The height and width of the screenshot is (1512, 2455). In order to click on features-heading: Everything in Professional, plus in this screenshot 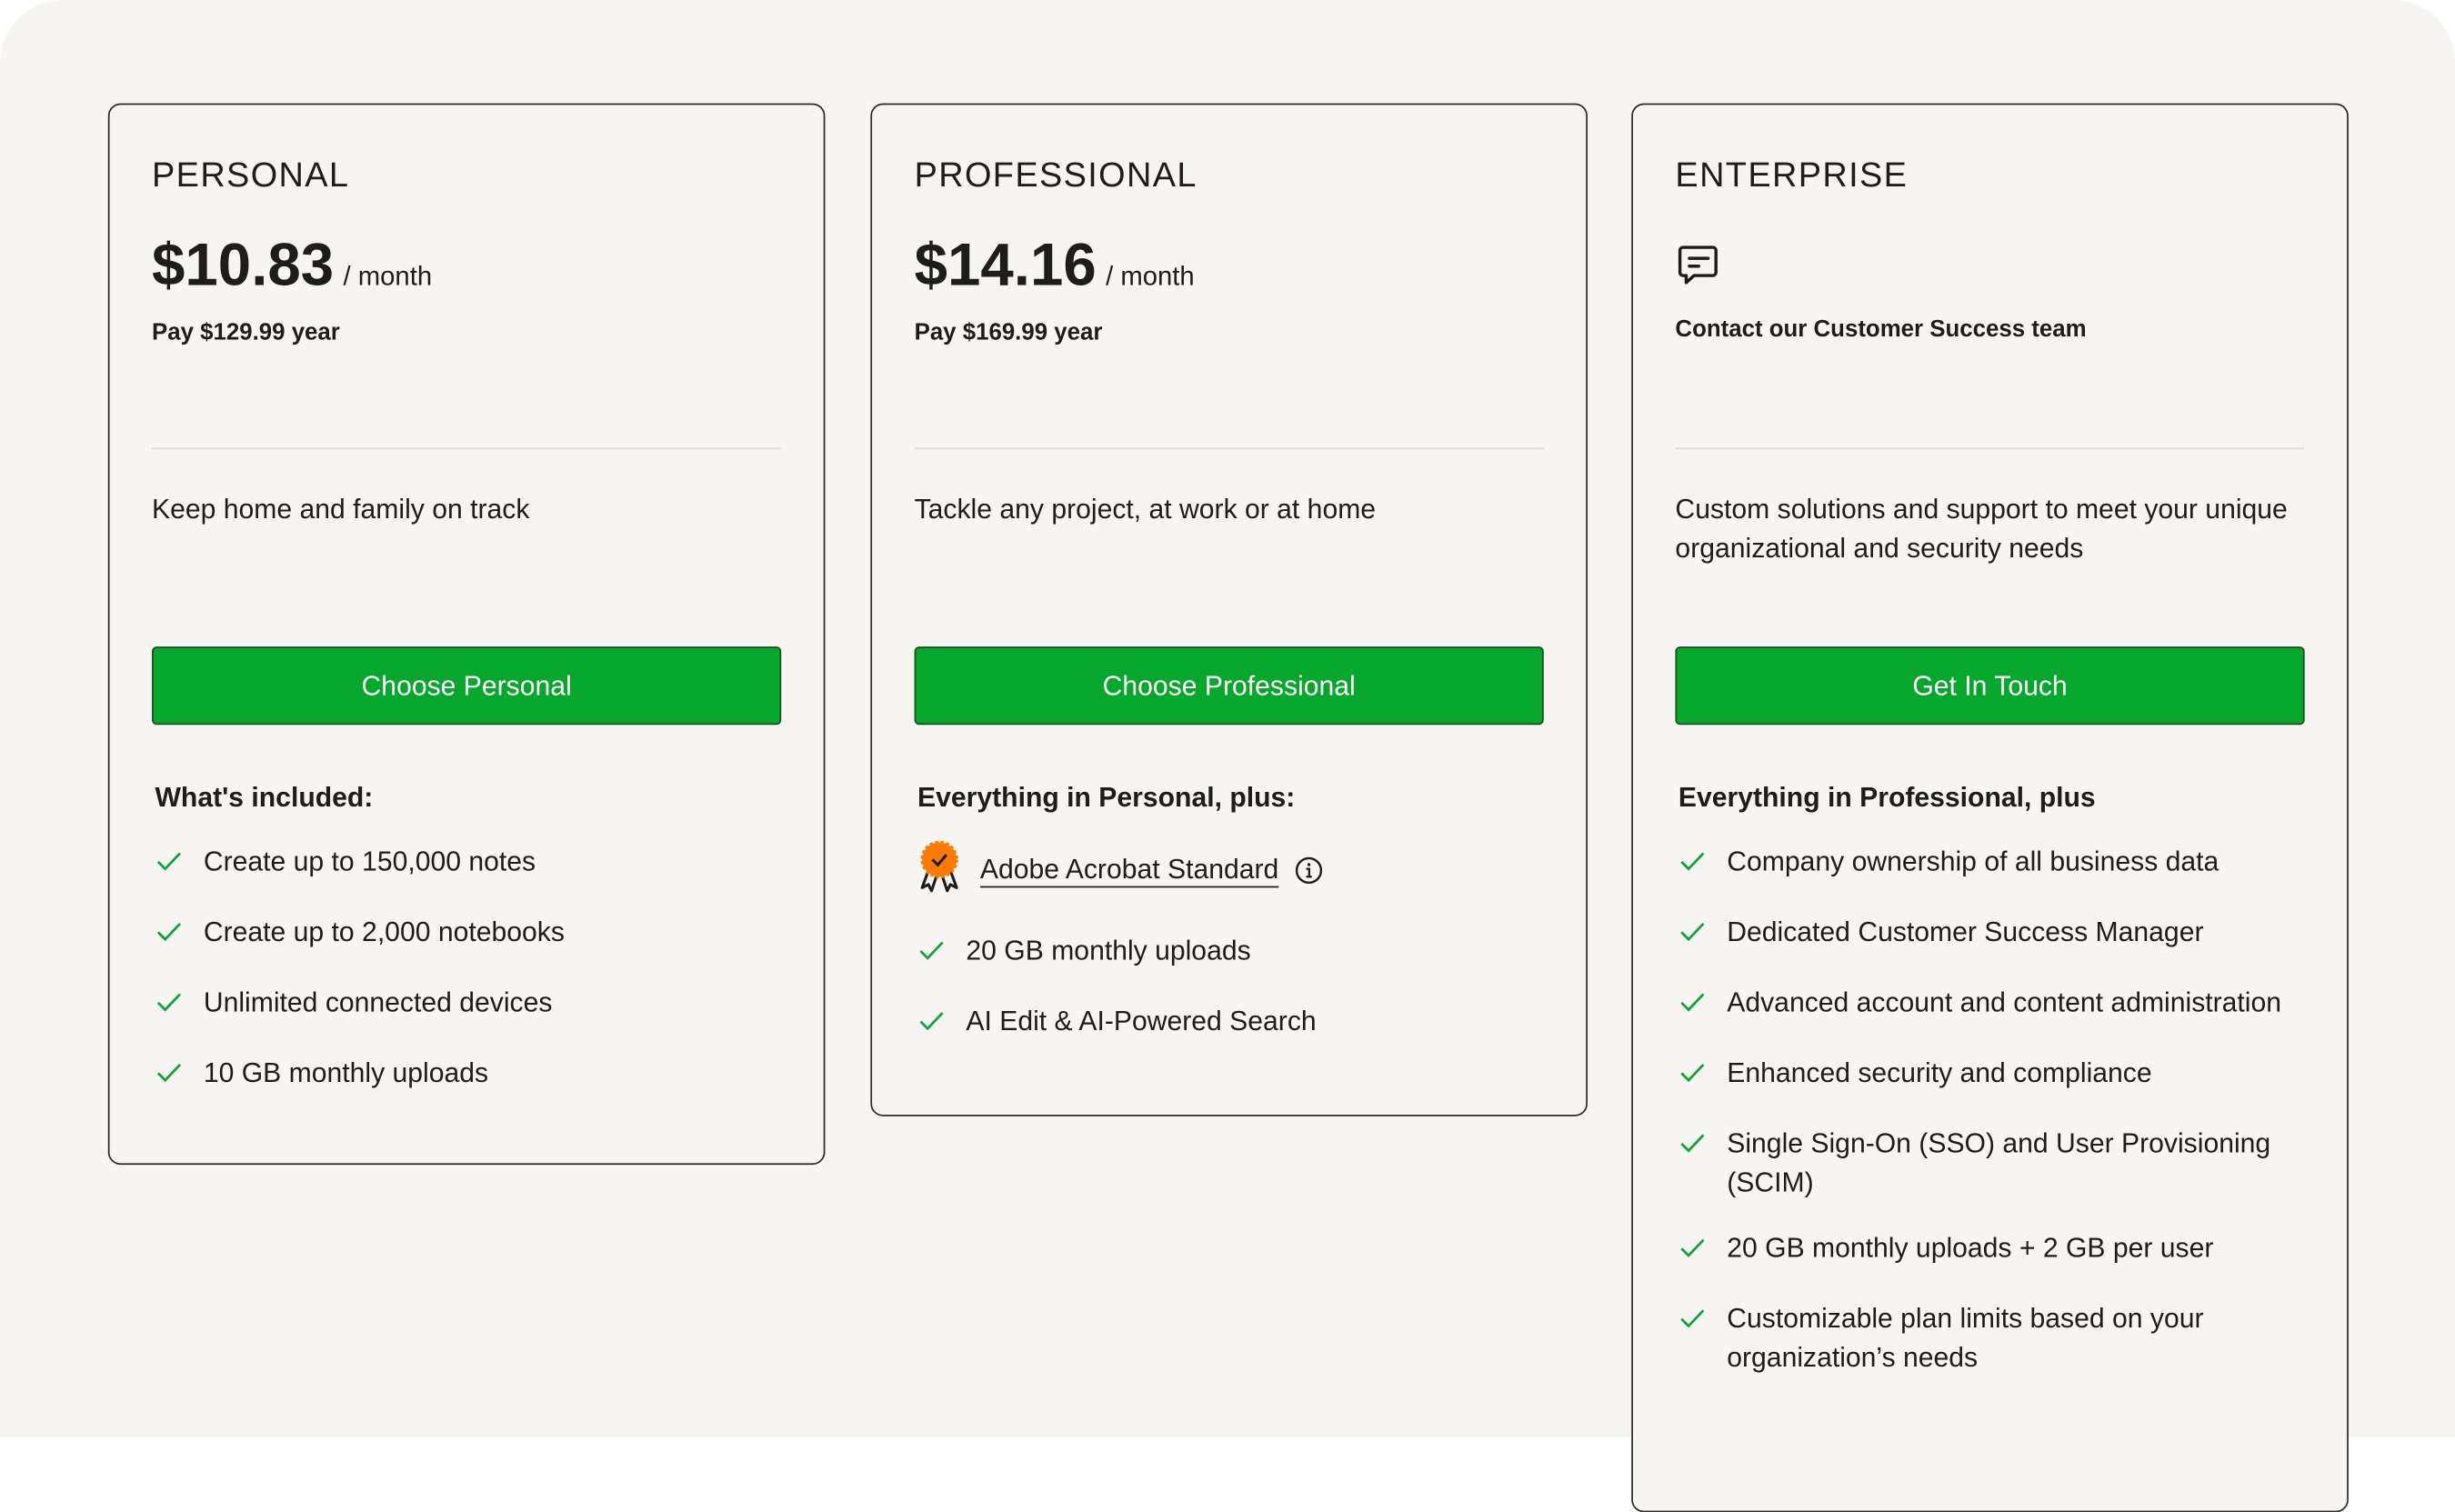, I will do `click(1887, 797)`.